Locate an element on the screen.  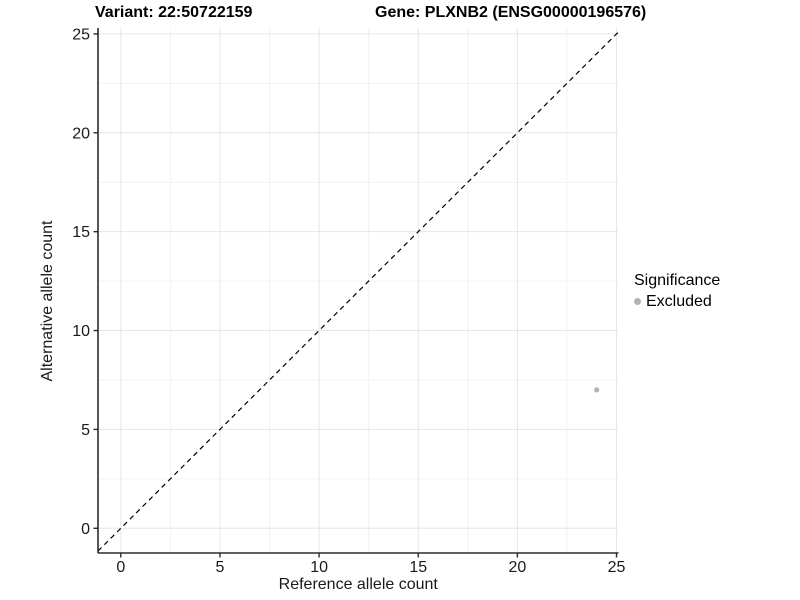
y-tick-label: 5 is located at coordinates (85, 430).